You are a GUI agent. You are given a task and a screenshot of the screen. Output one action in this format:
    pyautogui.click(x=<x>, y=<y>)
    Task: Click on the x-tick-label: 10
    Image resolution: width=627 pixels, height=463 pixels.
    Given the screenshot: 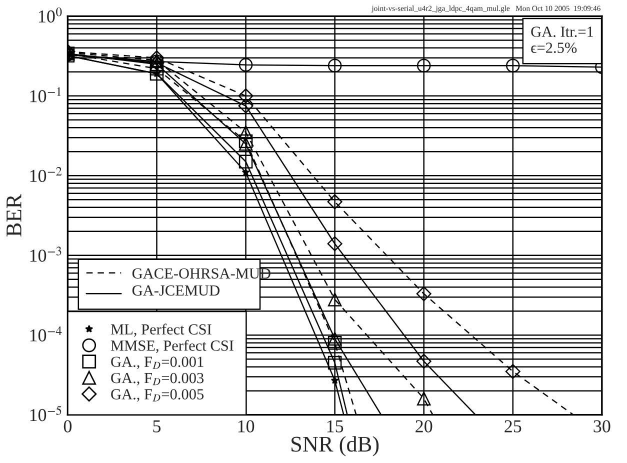 What is the action you would take?
    pyautogui.click(x=246, y=426)
    